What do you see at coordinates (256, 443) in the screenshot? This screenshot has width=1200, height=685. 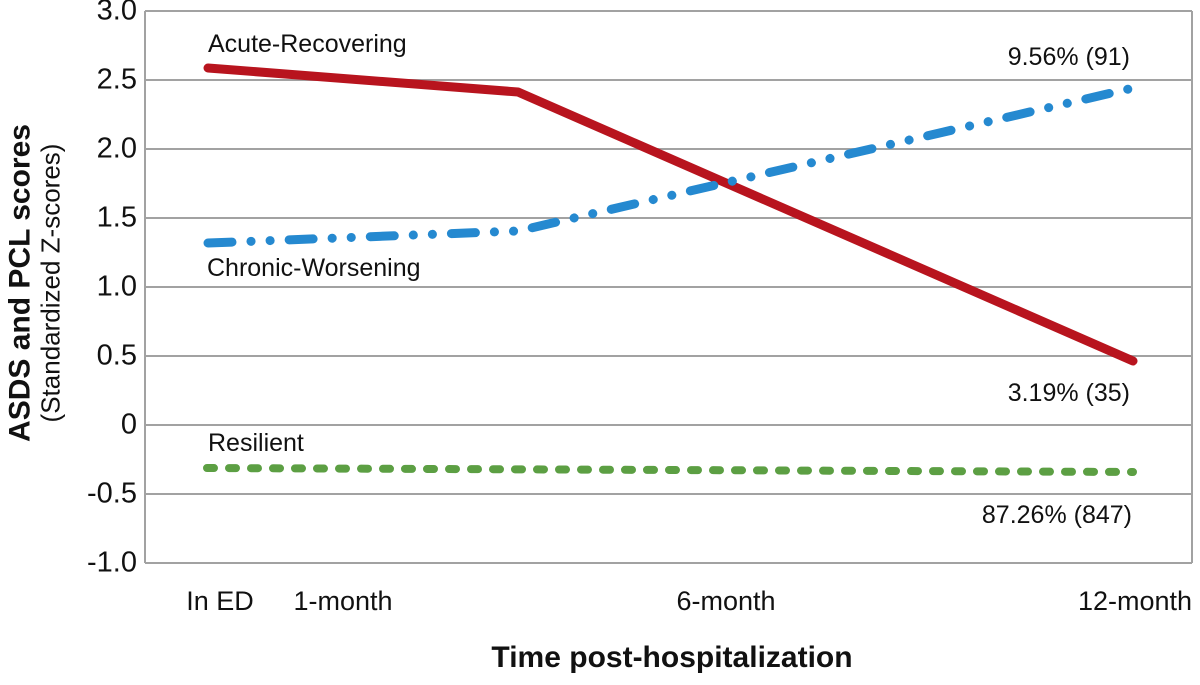 I see `series-label-resilient: Resilient` at bounding box center [256, 443].